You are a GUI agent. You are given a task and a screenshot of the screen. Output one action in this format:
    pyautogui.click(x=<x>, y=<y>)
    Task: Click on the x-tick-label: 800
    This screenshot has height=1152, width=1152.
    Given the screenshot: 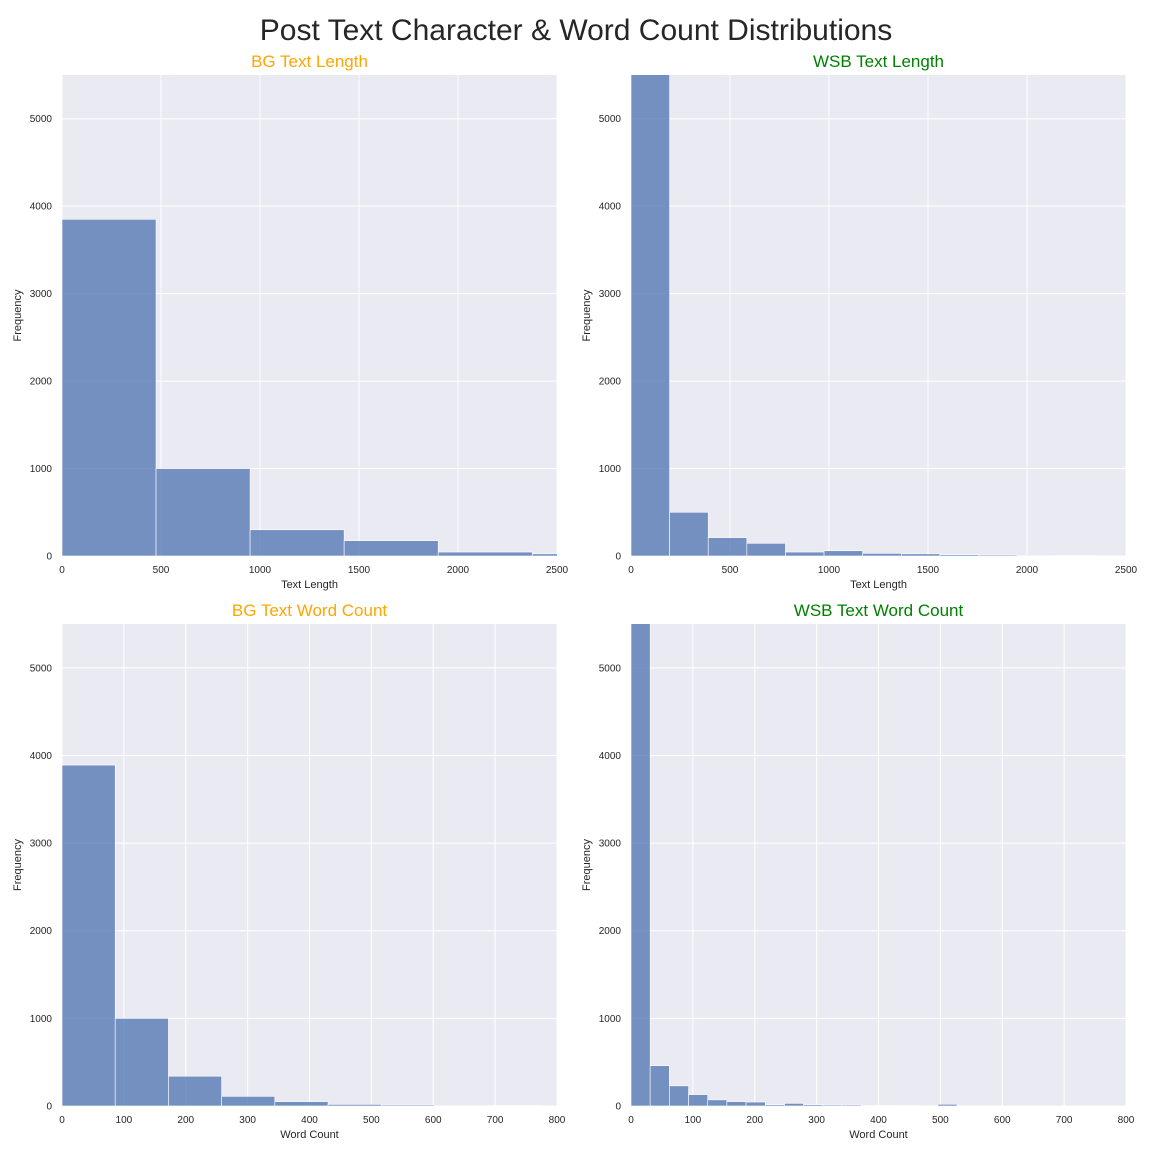 What is the action you would take?
    pyautogui.click(x=1126, y=1120)
    